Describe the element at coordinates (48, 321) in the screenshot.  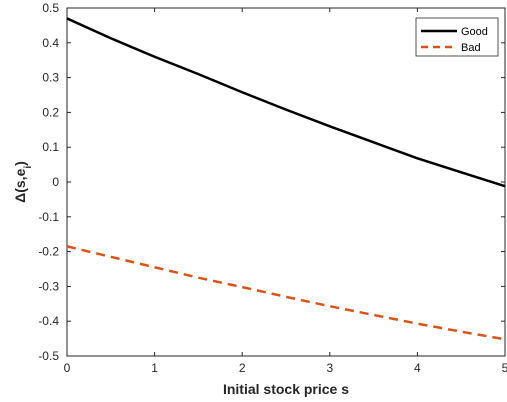
I see `y-tick-label: -0.4` at that location.